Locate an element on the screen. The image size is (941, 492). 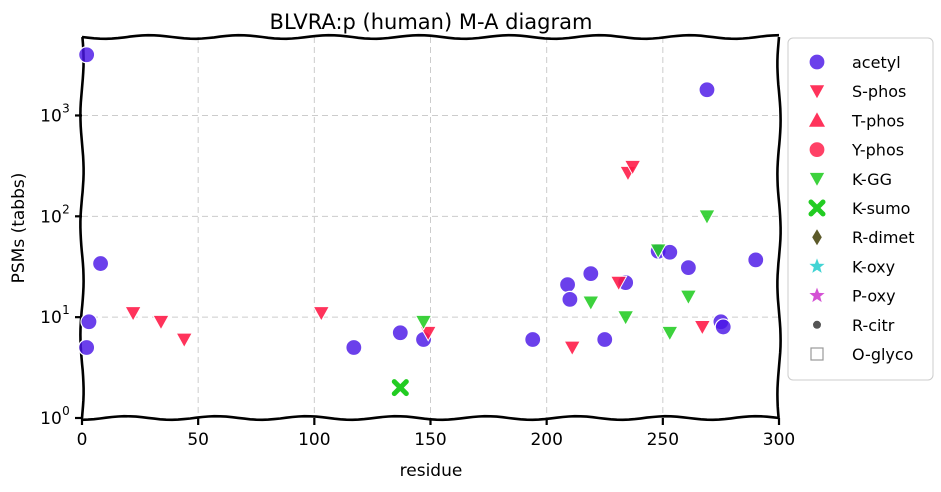
legend-marker-r-dimet is located at coordinates (817, 237).